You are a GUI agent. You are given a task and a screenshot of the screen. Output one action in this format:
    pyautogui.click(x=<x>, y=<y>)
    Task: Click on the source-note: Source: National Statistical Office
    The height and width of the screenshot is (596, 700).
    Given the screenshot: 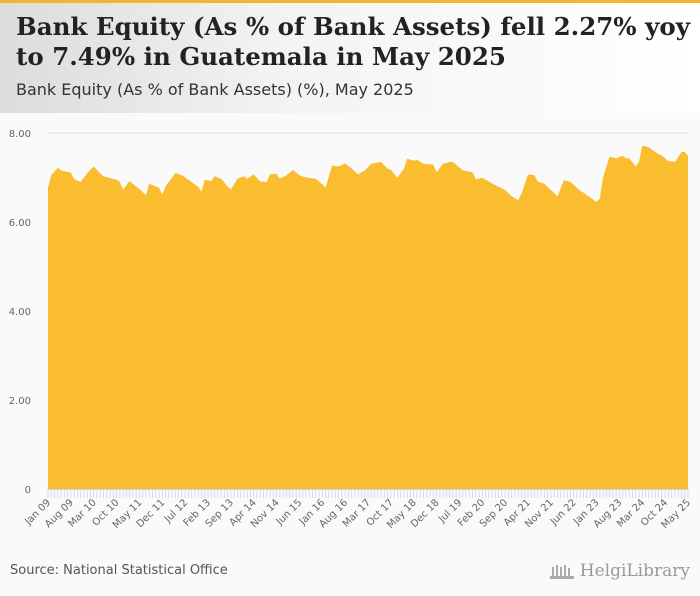 What is the action you would take?
    pyautogui.click(x=119, y=570)
    